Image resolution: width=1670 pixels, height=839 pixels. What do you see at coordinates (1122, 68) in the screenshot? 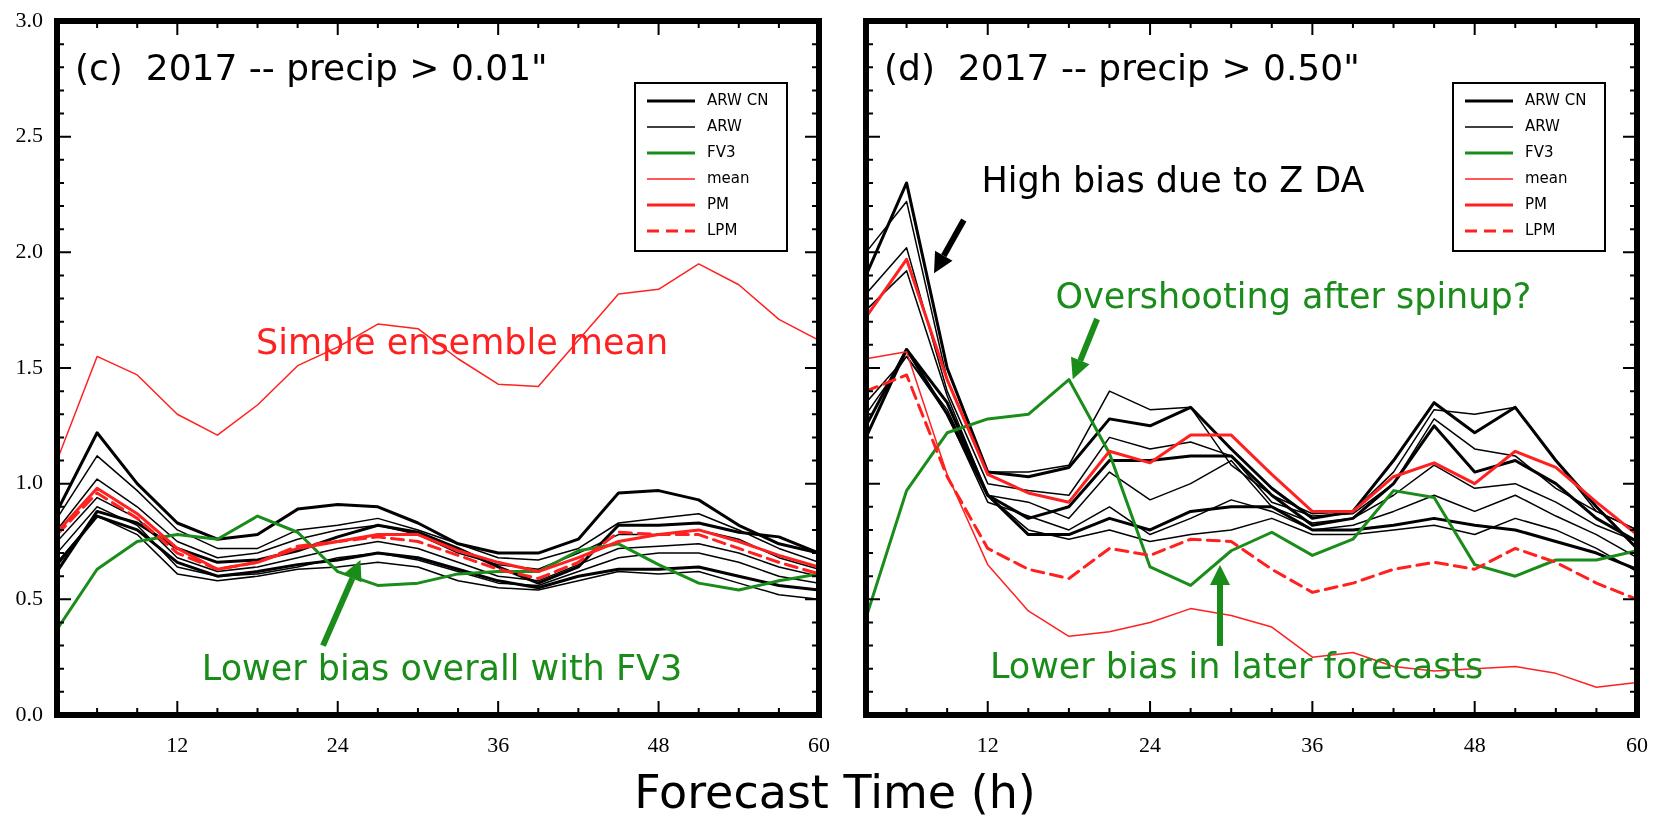
I see `text: (d) 2017 -- precip > 0.50"` at bounding box center [1122, 68].